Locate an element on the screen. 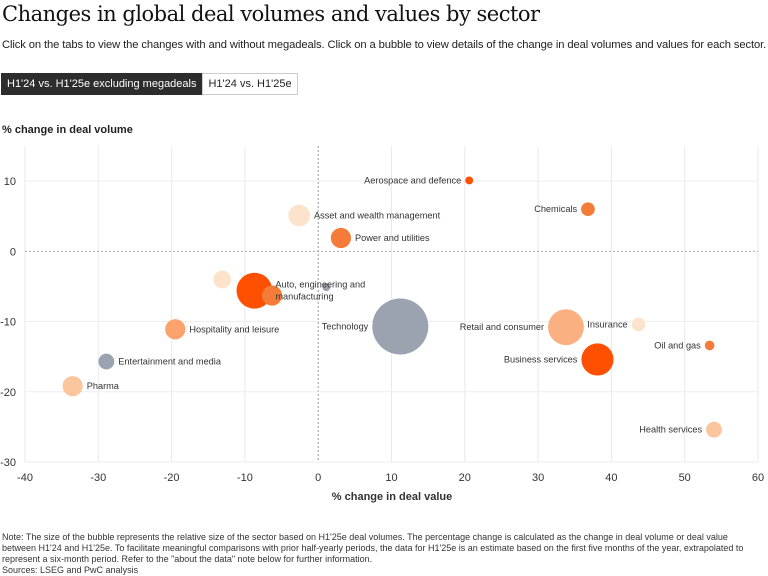 The image size is (768, 576). y-tick-label: -30 is located at coordinates (8, 463).